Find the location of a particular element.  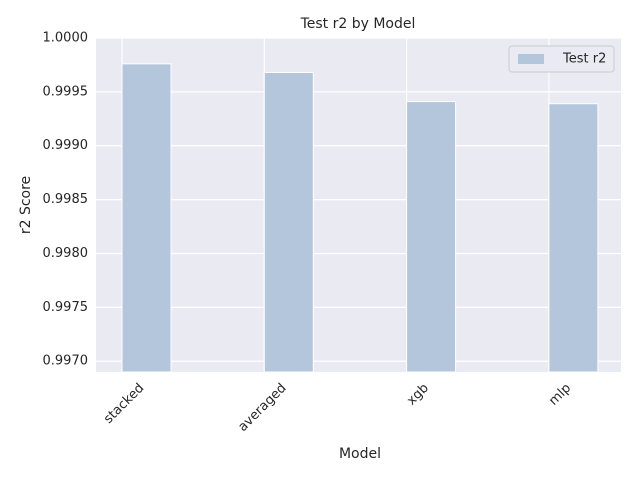

y-tick-label: 0.9995 is located at coordinates (66, 91).